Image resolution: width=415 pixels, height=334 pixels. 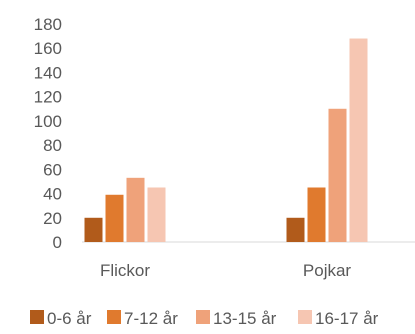 I want to click on y-tick-label: 80, so click(x=52, y=145).